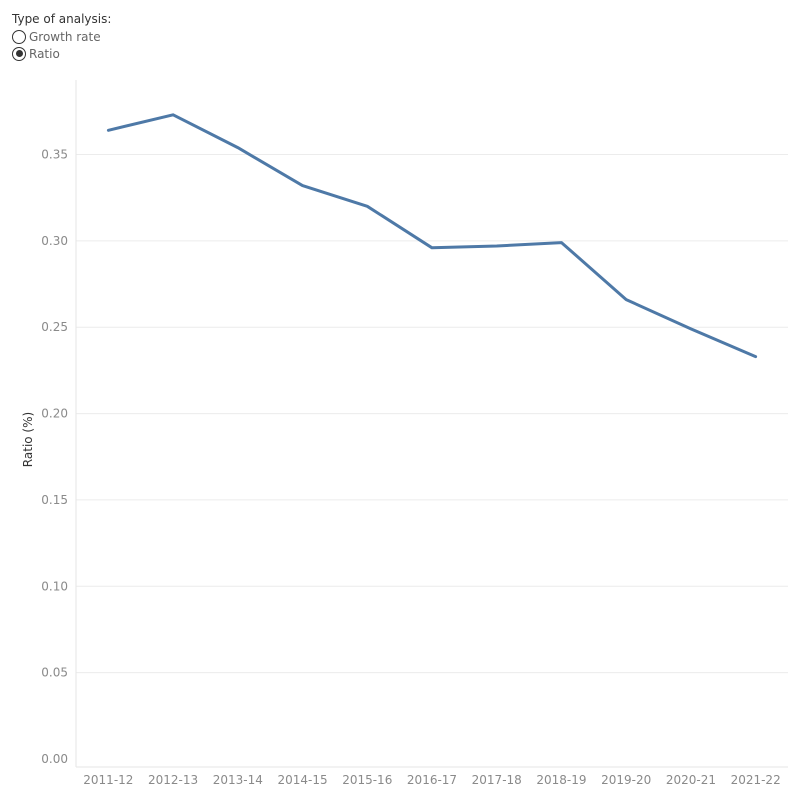  Describe the element at coordinates (626, 780) in the screenshot. I see `x-tick-label: 2019-20` at that location.